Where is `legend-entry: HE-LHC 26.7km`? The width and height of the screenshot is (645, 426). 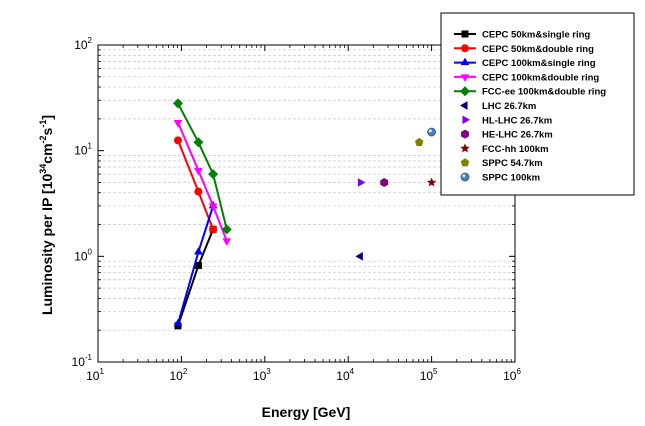 legend-entry: HE-LHC 26.7km is located at coordinates (507, 135).